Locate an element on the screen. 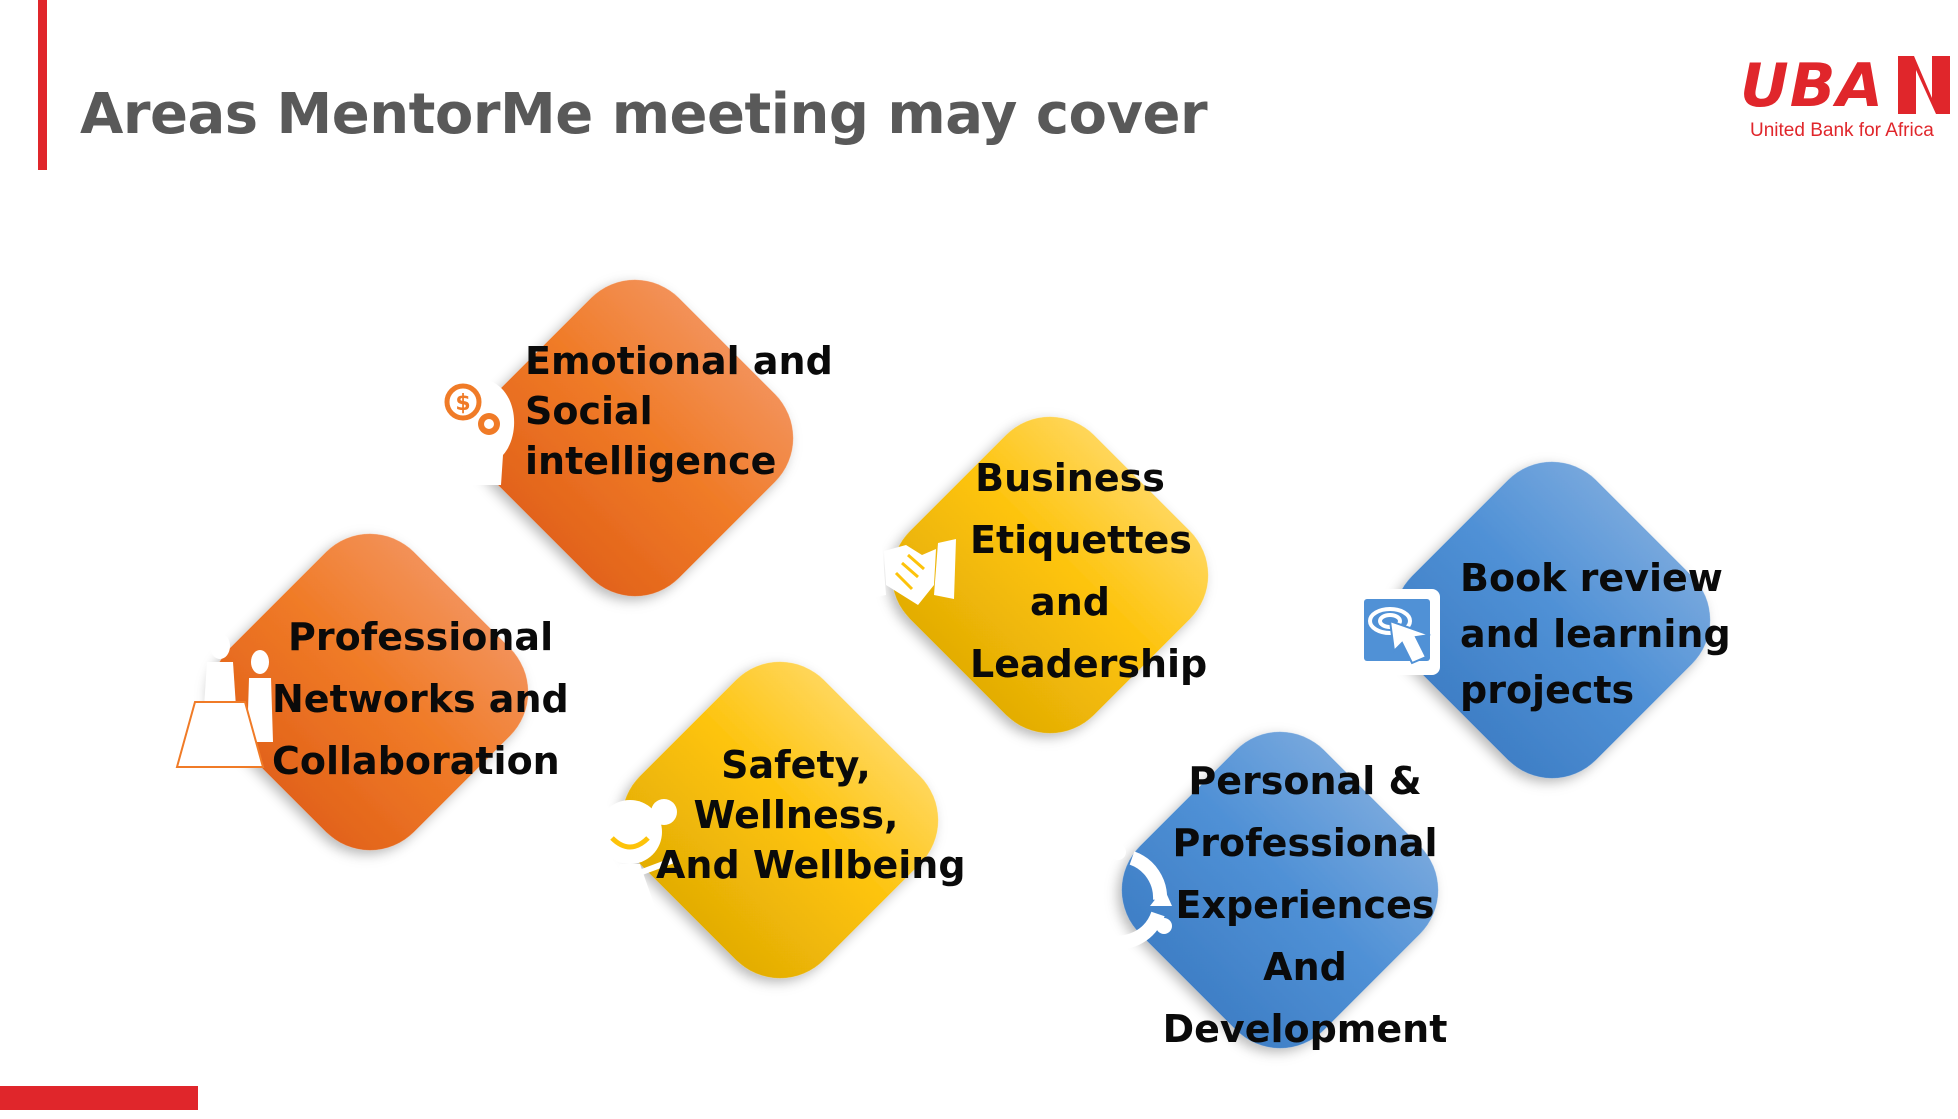 The width and height of the screenshot is (1958, 1119). uba-logo: UBA United Bank for Africa is located at coordinates (1849, 100).